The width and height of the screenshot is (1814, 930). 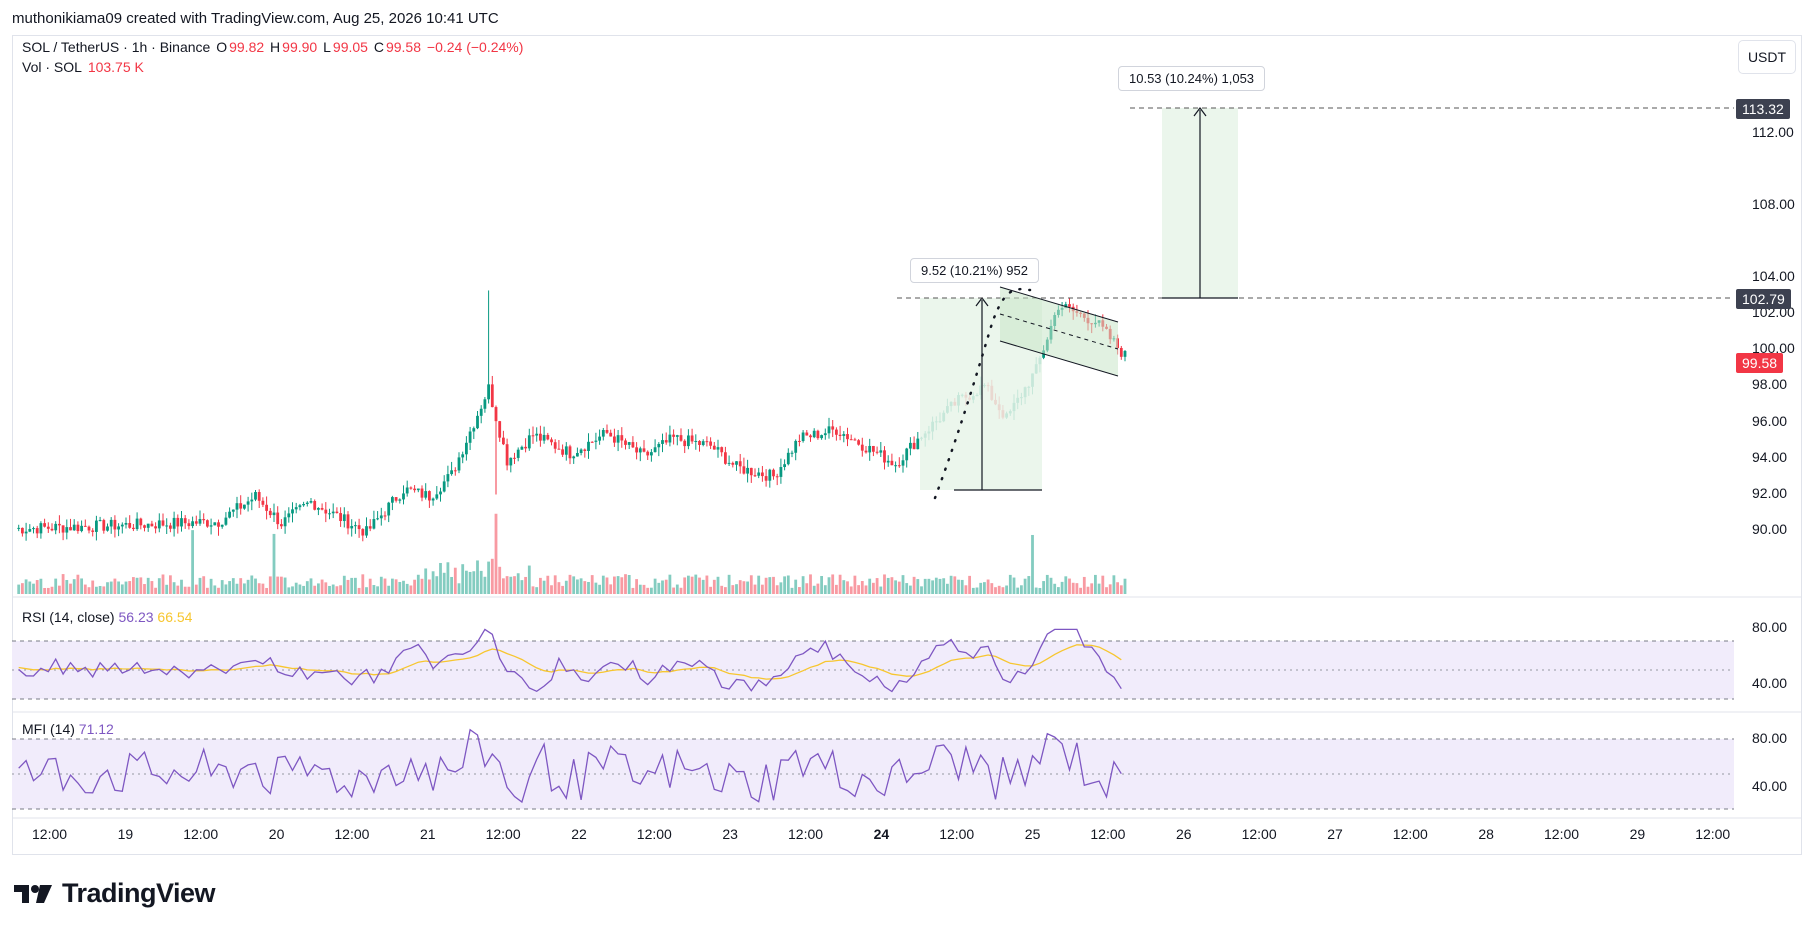 I want to click on rsi-tick-80: 80.00, so click(x=1770, y=627).